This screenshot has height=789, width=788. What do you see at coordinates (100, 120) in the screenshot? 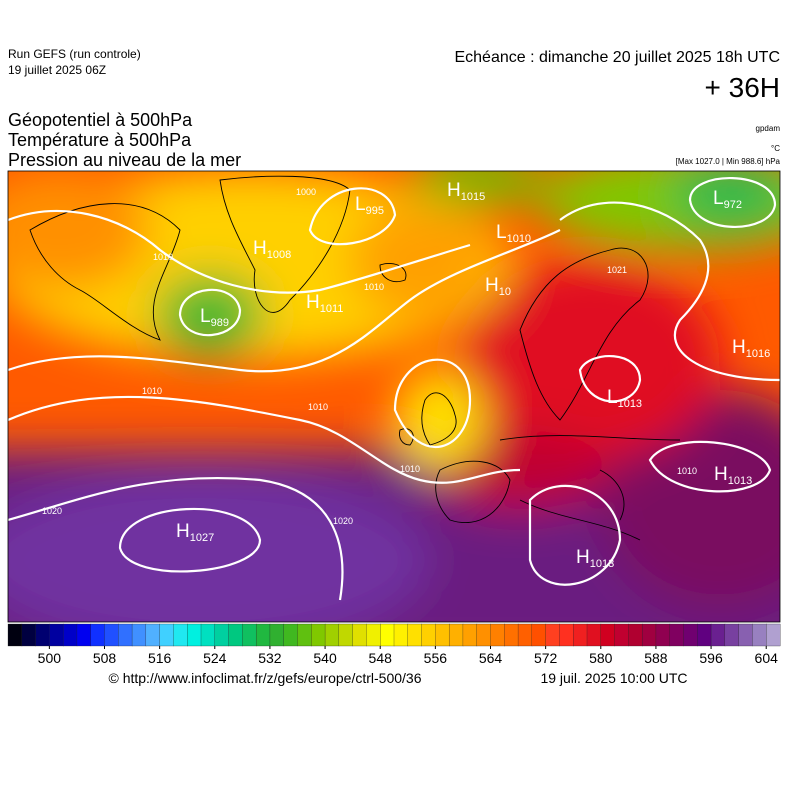
I see `title: Géopotentiel à 500hPa` at bounding box center [100, 120].